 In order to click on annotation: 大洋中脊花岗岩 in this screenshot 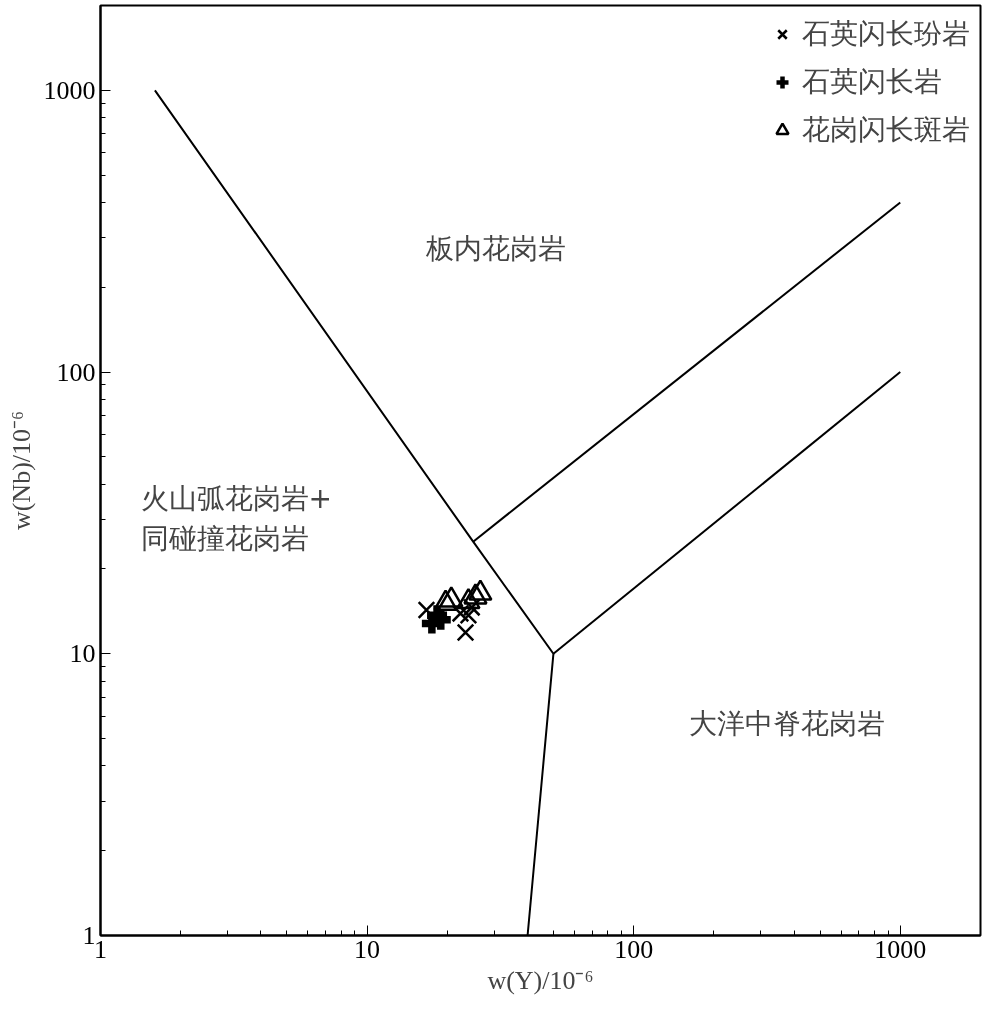, I will do `click(786, 723)`.